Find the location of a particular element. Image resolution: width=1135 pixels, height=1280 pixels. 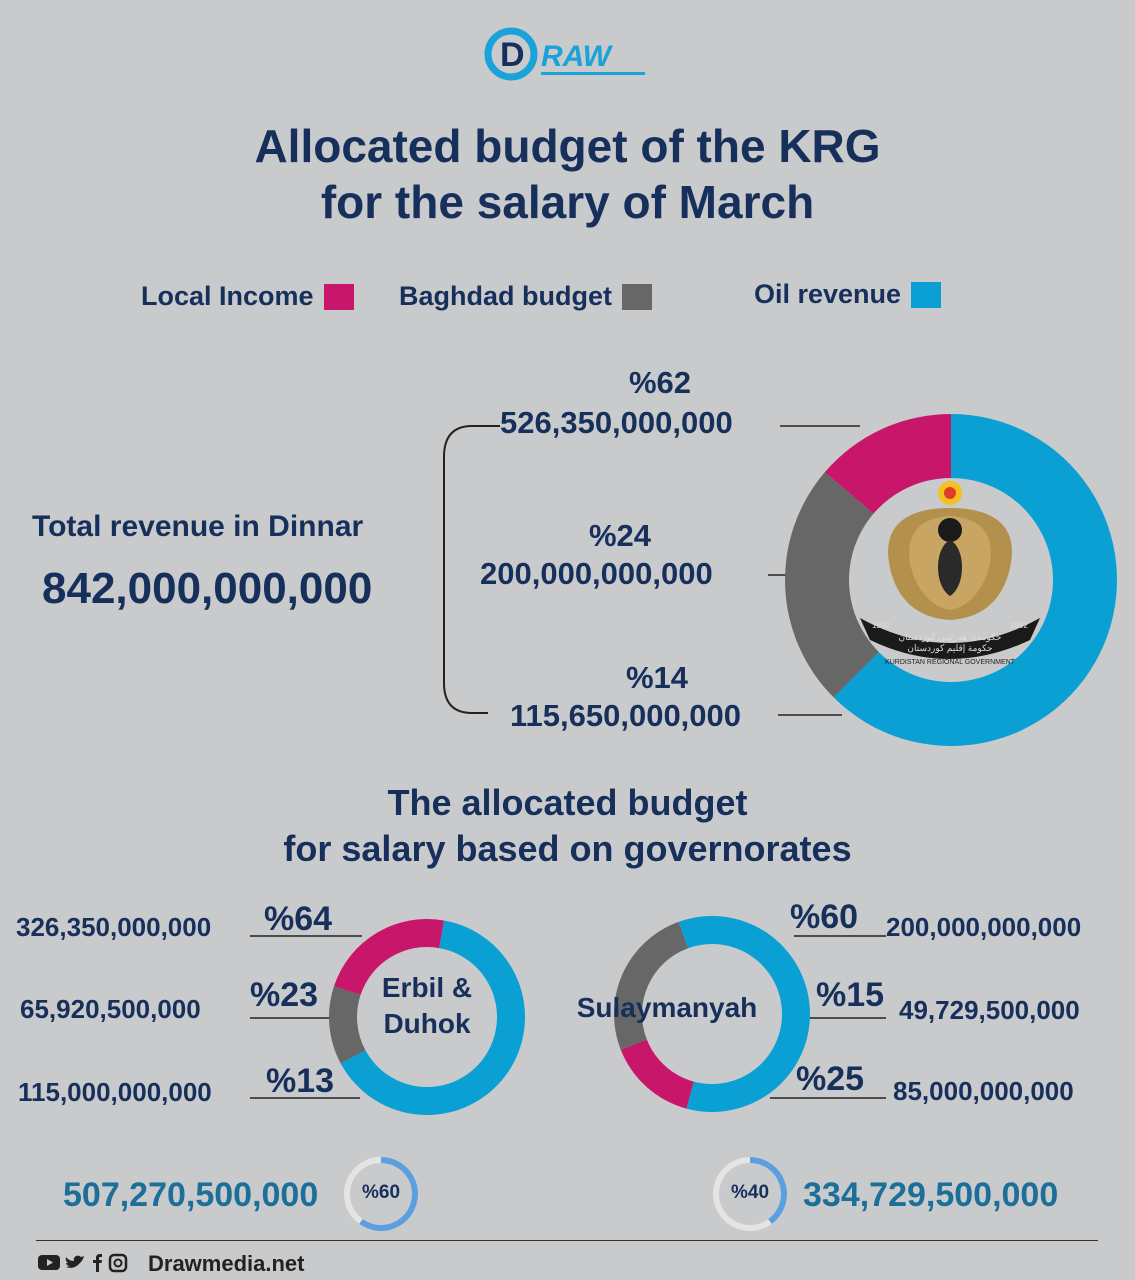

legend-swatch-oil-revenue is located at coordinates (926, 294).